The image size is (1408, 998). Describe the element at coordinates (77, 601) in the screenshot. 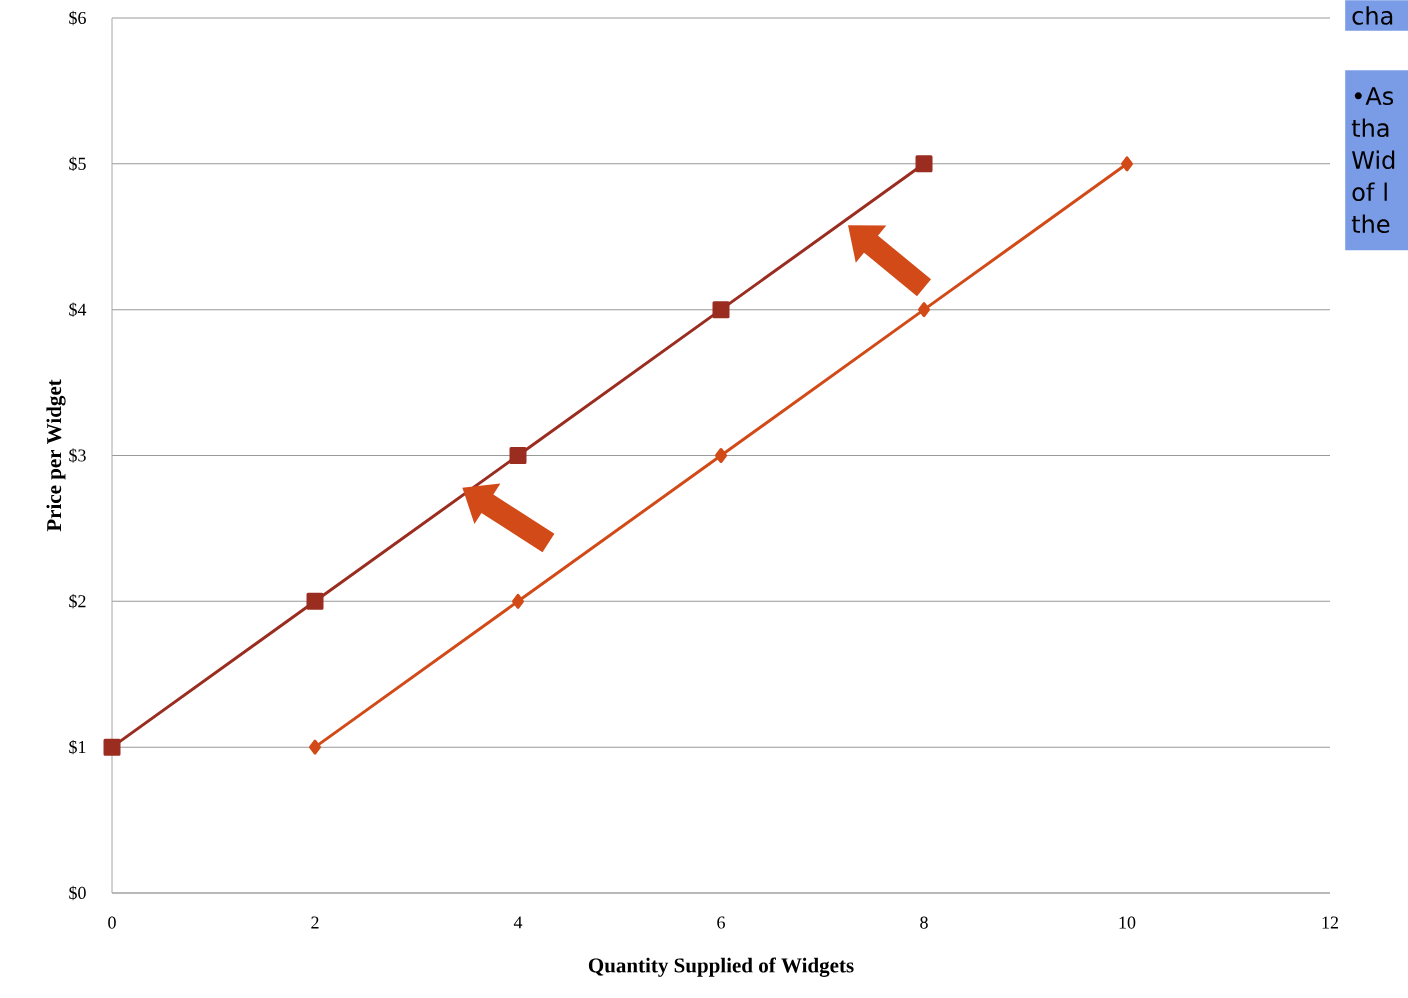

I see `y-tick-label: $2` at that location.